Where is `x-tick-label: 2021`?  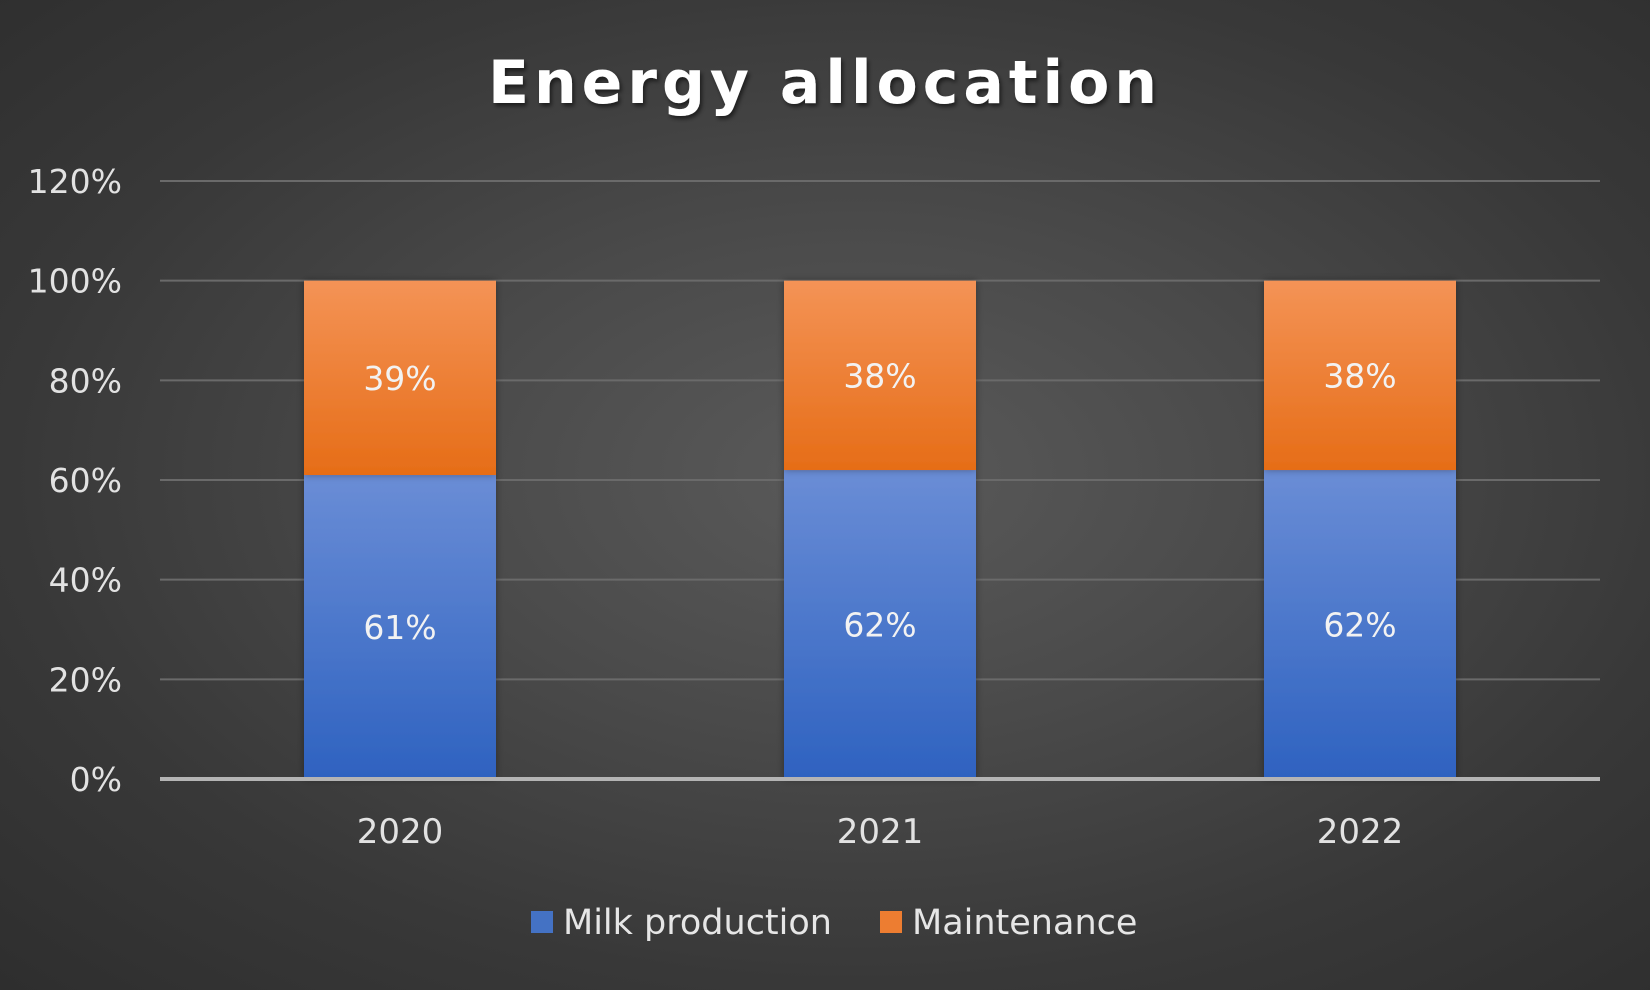
x-tick-label: 2021 is located at coordinates (880, 832).